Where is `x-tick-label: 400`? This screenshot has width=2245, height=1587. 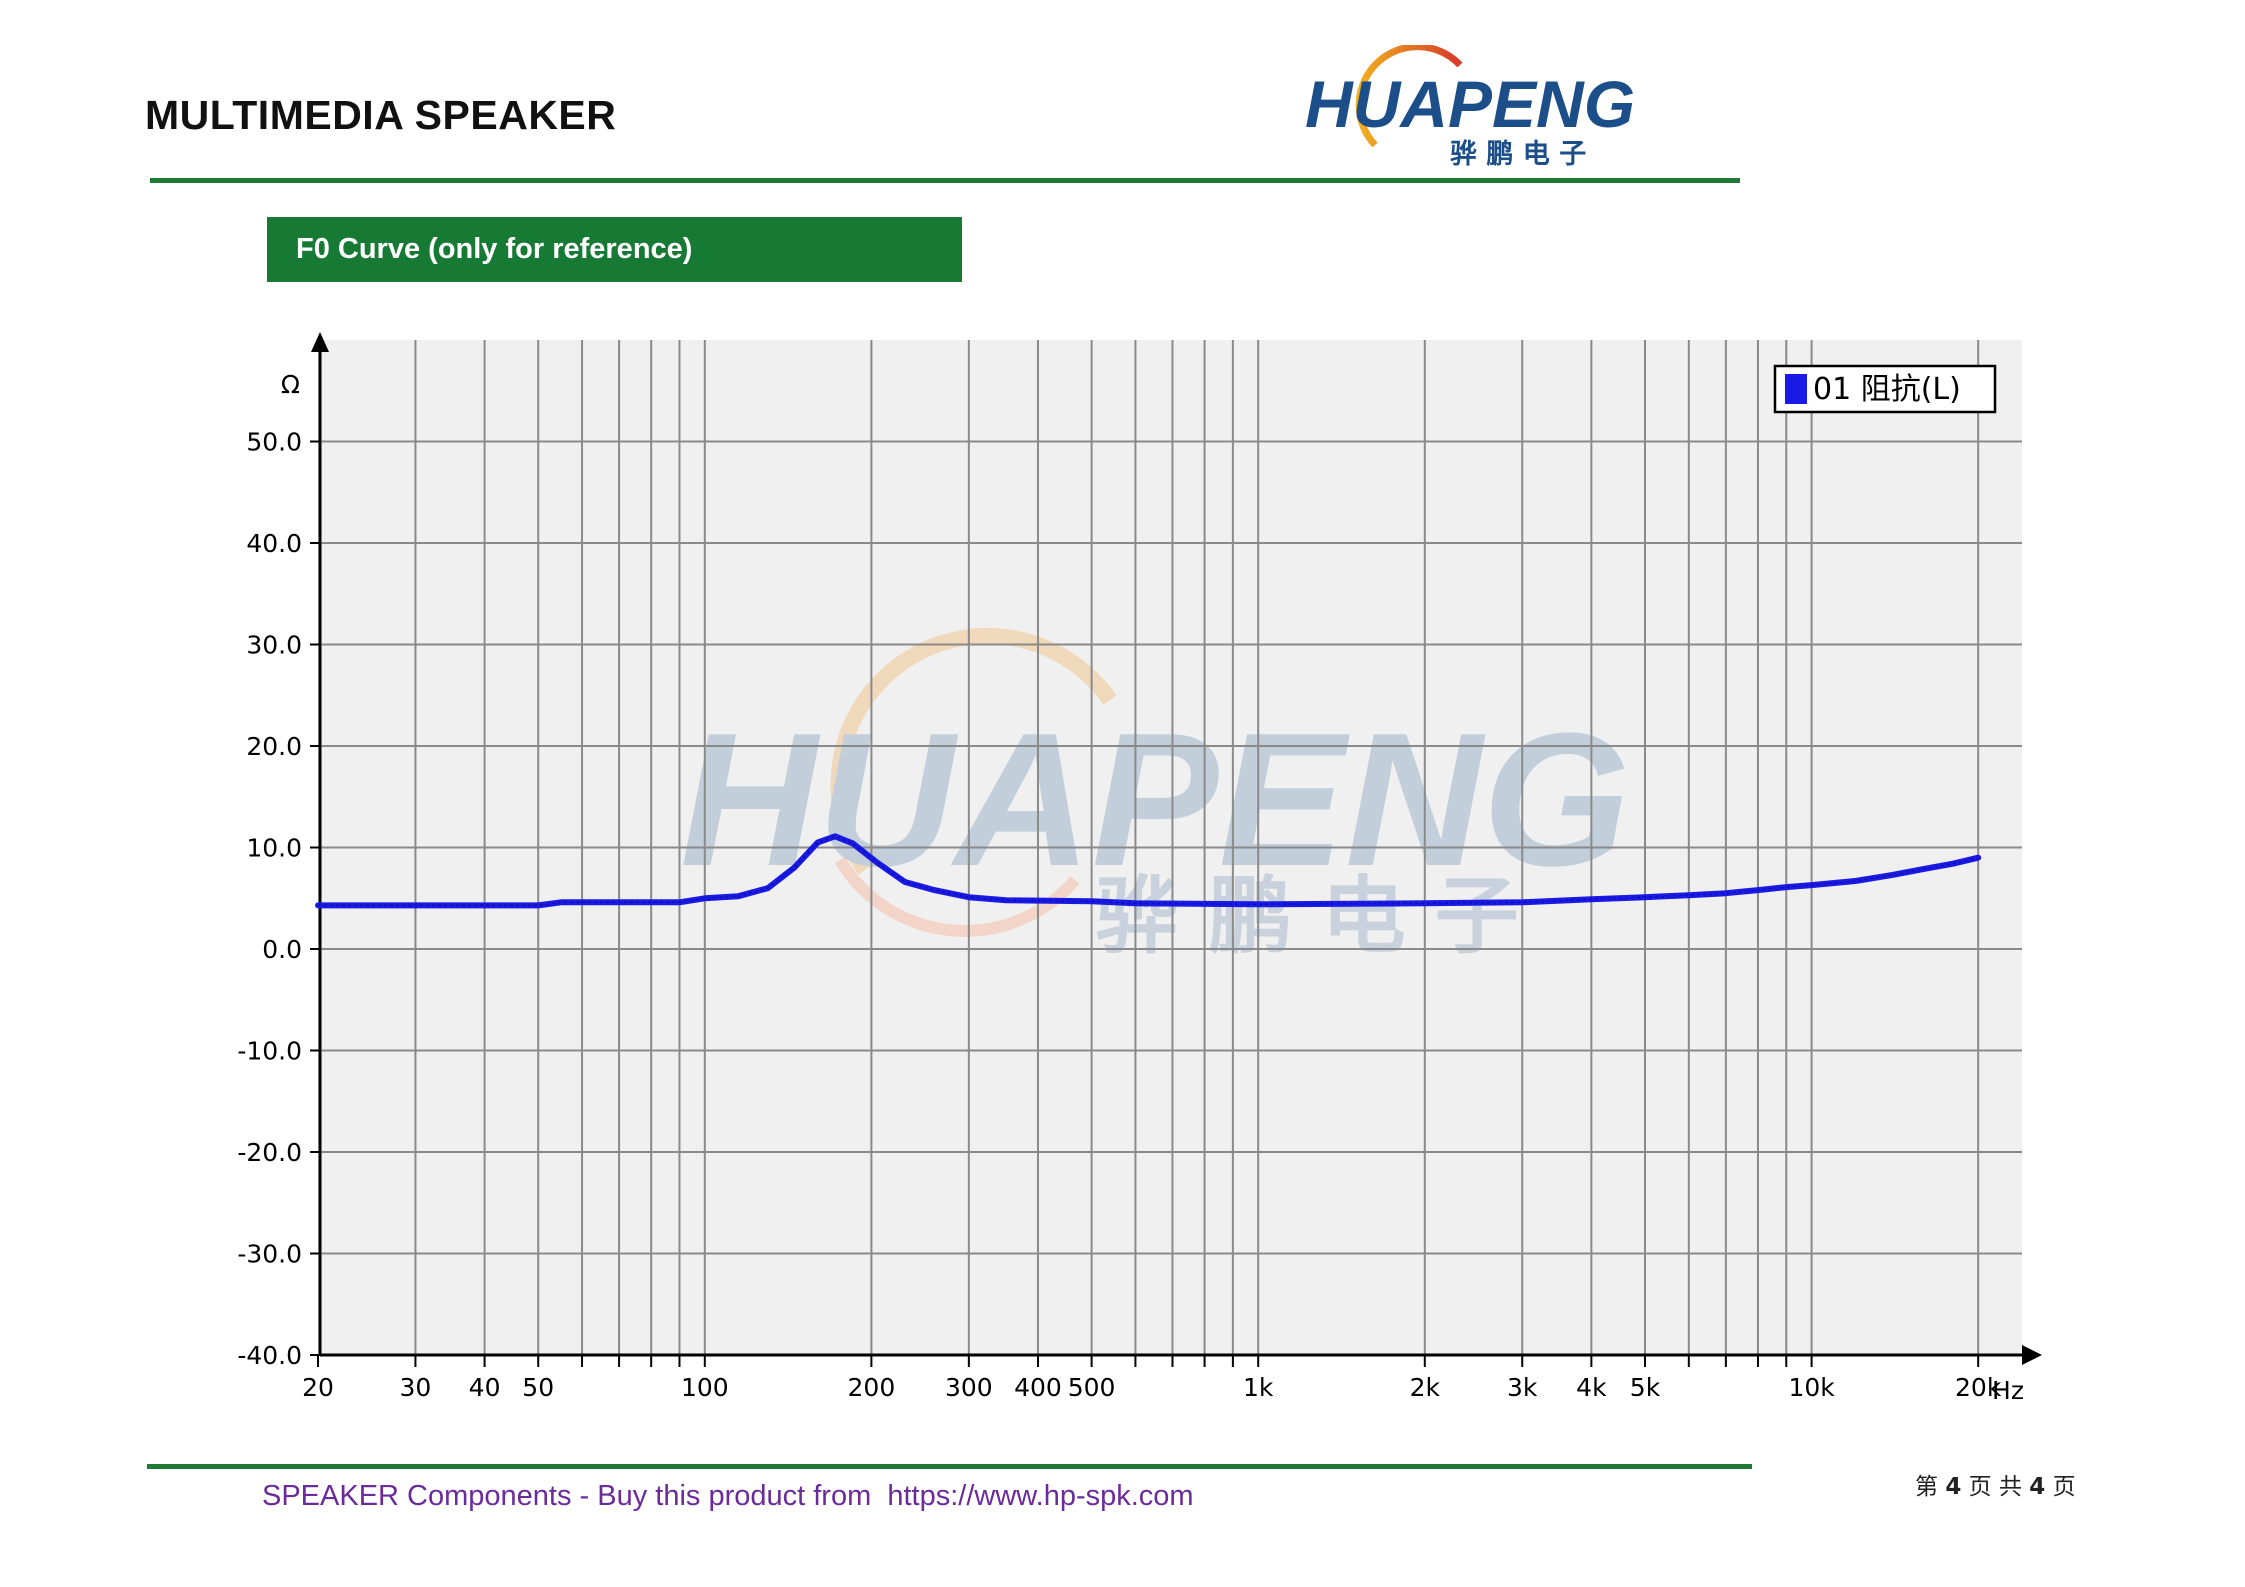 x-tick-label: 400 is located at coordinates (1038, 1387).